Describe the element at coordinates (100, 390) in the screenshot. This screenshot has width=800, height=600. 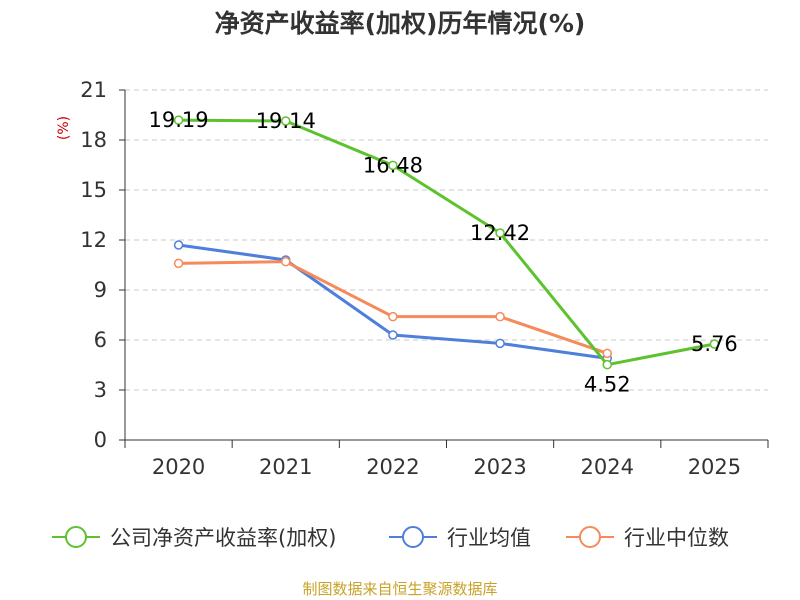
I see `y-tick-label: 3` at that location.